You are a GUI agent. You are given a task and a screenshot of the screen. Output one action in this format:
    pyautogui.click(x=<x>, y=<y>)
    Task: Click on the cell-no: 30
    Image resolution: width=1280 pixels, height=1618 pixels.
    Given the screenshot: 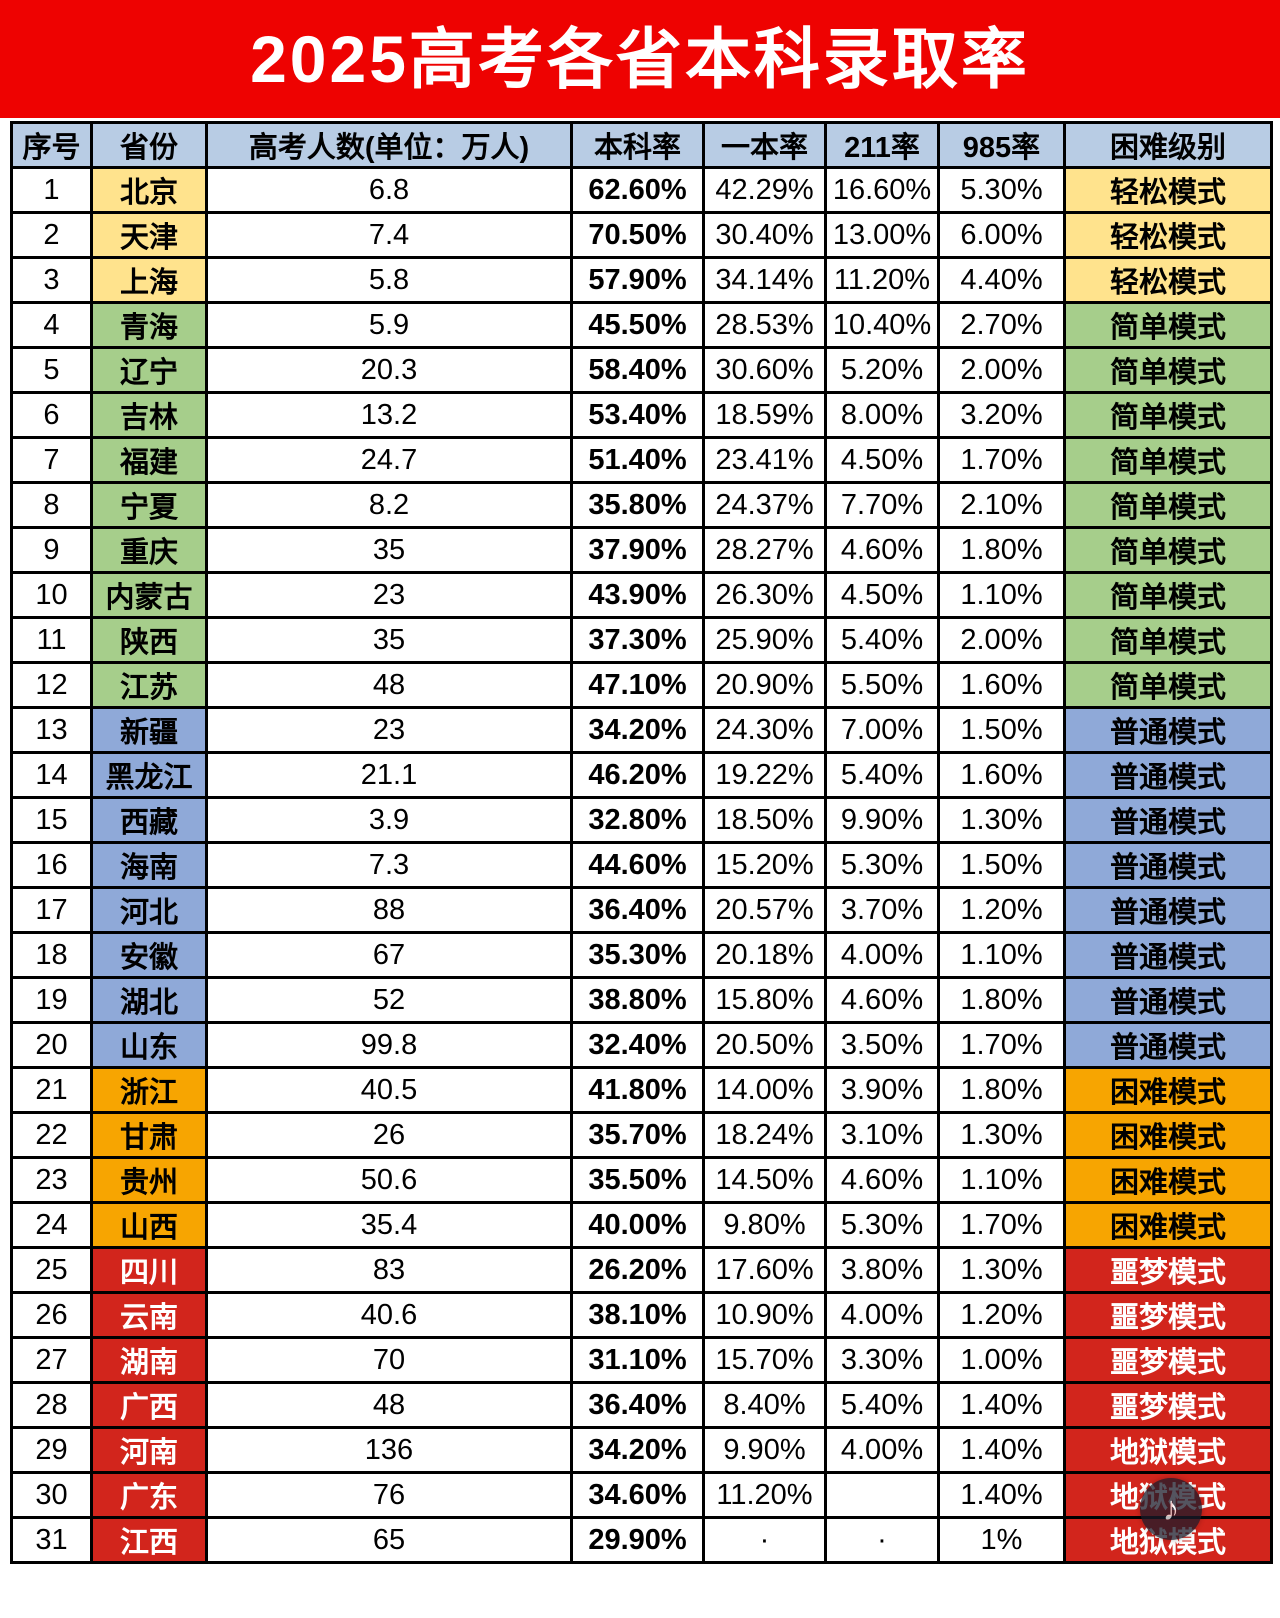 What is the action you would take?
    pyautogui.click(x=51, y=1495)
    